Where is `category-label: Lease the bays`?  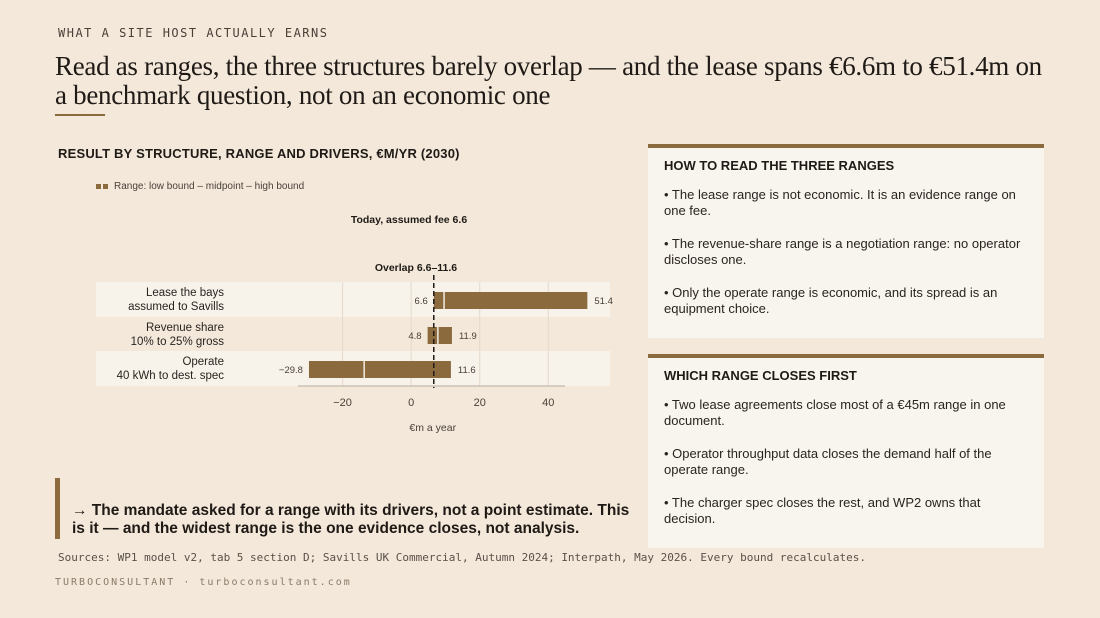 category-label: Lease the bays is located at coordinates (185, 293).